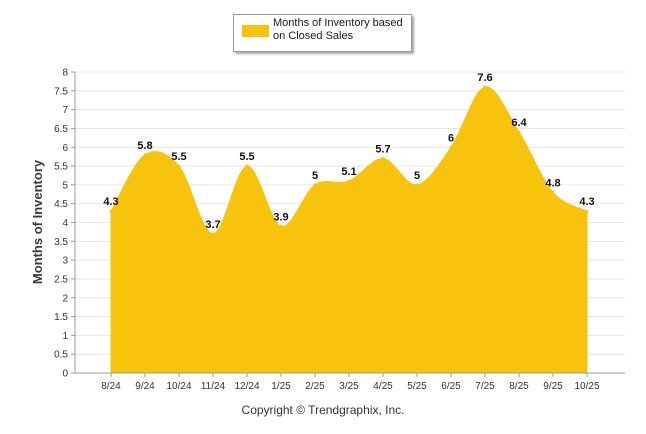 Image resolution: width=646 pixels, height=434 pixels. Describe the element at coordinates (65, 374) in the screenshot. I see `y-tick-label: 0` at that location.